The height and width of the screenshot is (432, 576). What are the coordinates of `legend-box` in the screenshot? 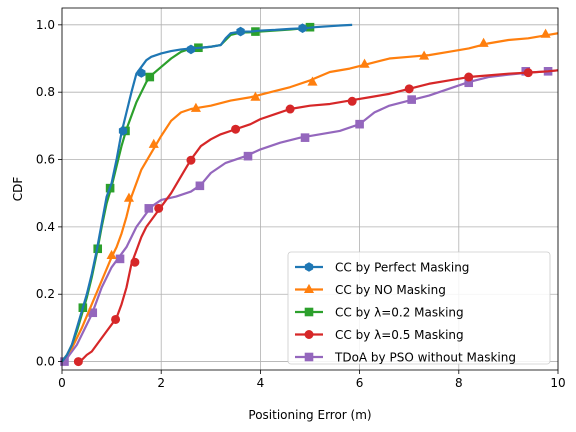 It's located at (419, 308).